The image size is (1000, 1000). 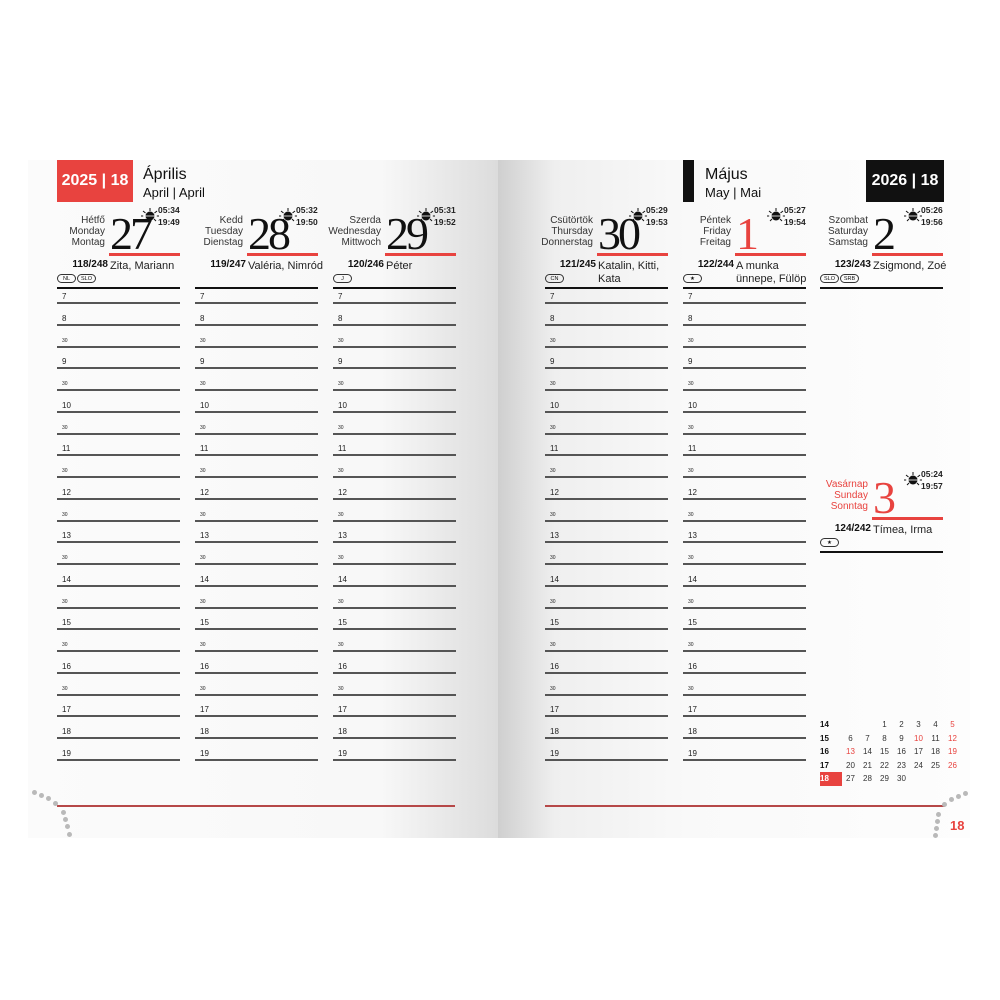 I want to click on calendar-day: 27, so click(x=850, y=779).